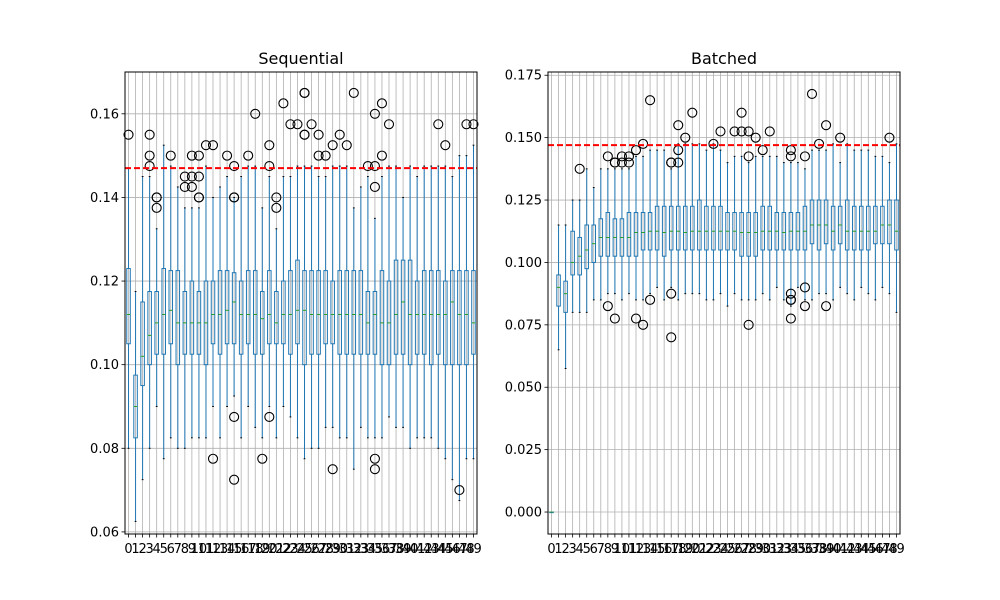 The width and height of the screenshot is (1000, 600). Describe the element at coordinates (149, 549) in the screenshot. I see `x-tick-label: 3` at that location.